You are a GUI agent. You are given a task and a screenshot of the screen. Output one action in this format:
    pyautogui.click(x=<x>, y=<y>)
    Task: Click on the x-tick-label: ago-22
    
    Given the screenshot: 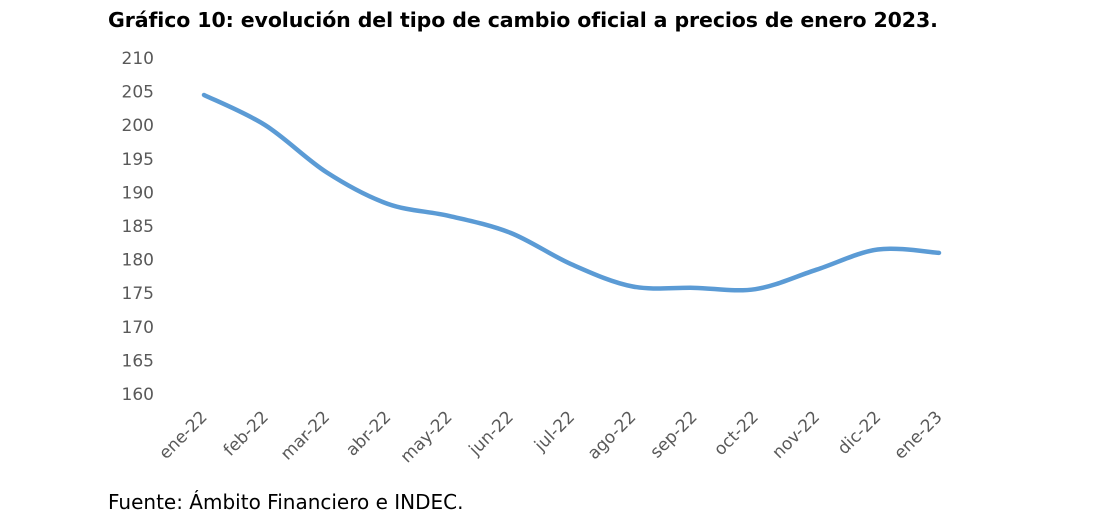 What is the action you would take?
    pyautogui.click(x=612, y=435)
    